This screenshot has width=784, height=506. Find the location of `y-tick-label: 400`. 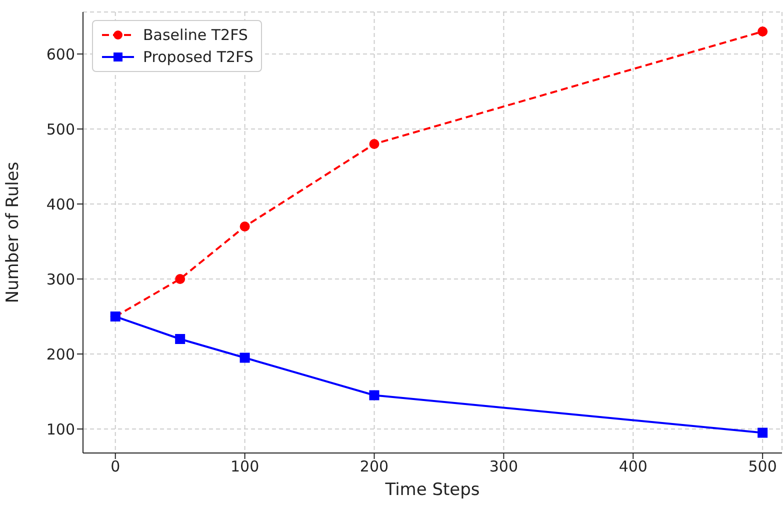

y-tick-label: 400 is located at coordinates (60, 204).